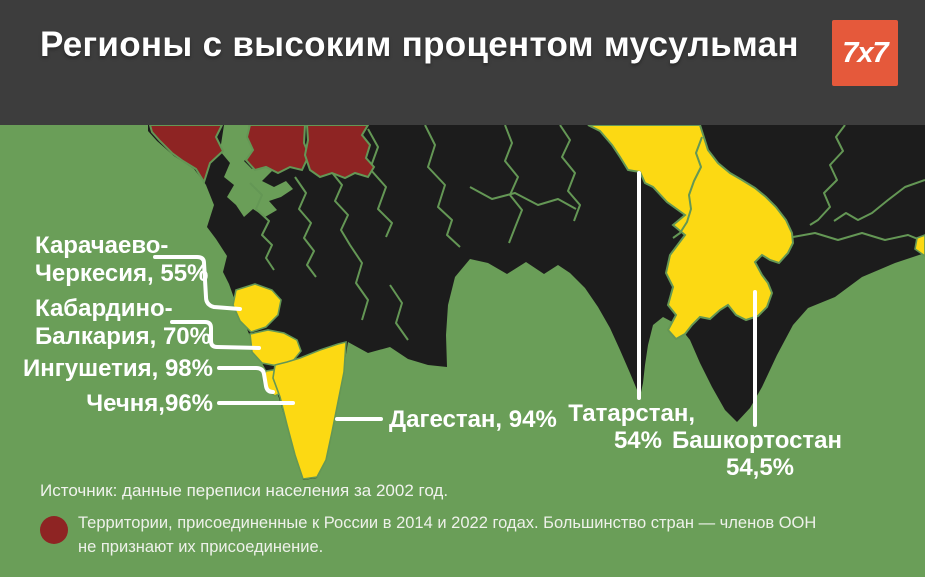  What do you see at coordinates (687, 187) in the screenshot?
I see `tatarstan-bashkortostan-border` at bounding box center [687, 187].